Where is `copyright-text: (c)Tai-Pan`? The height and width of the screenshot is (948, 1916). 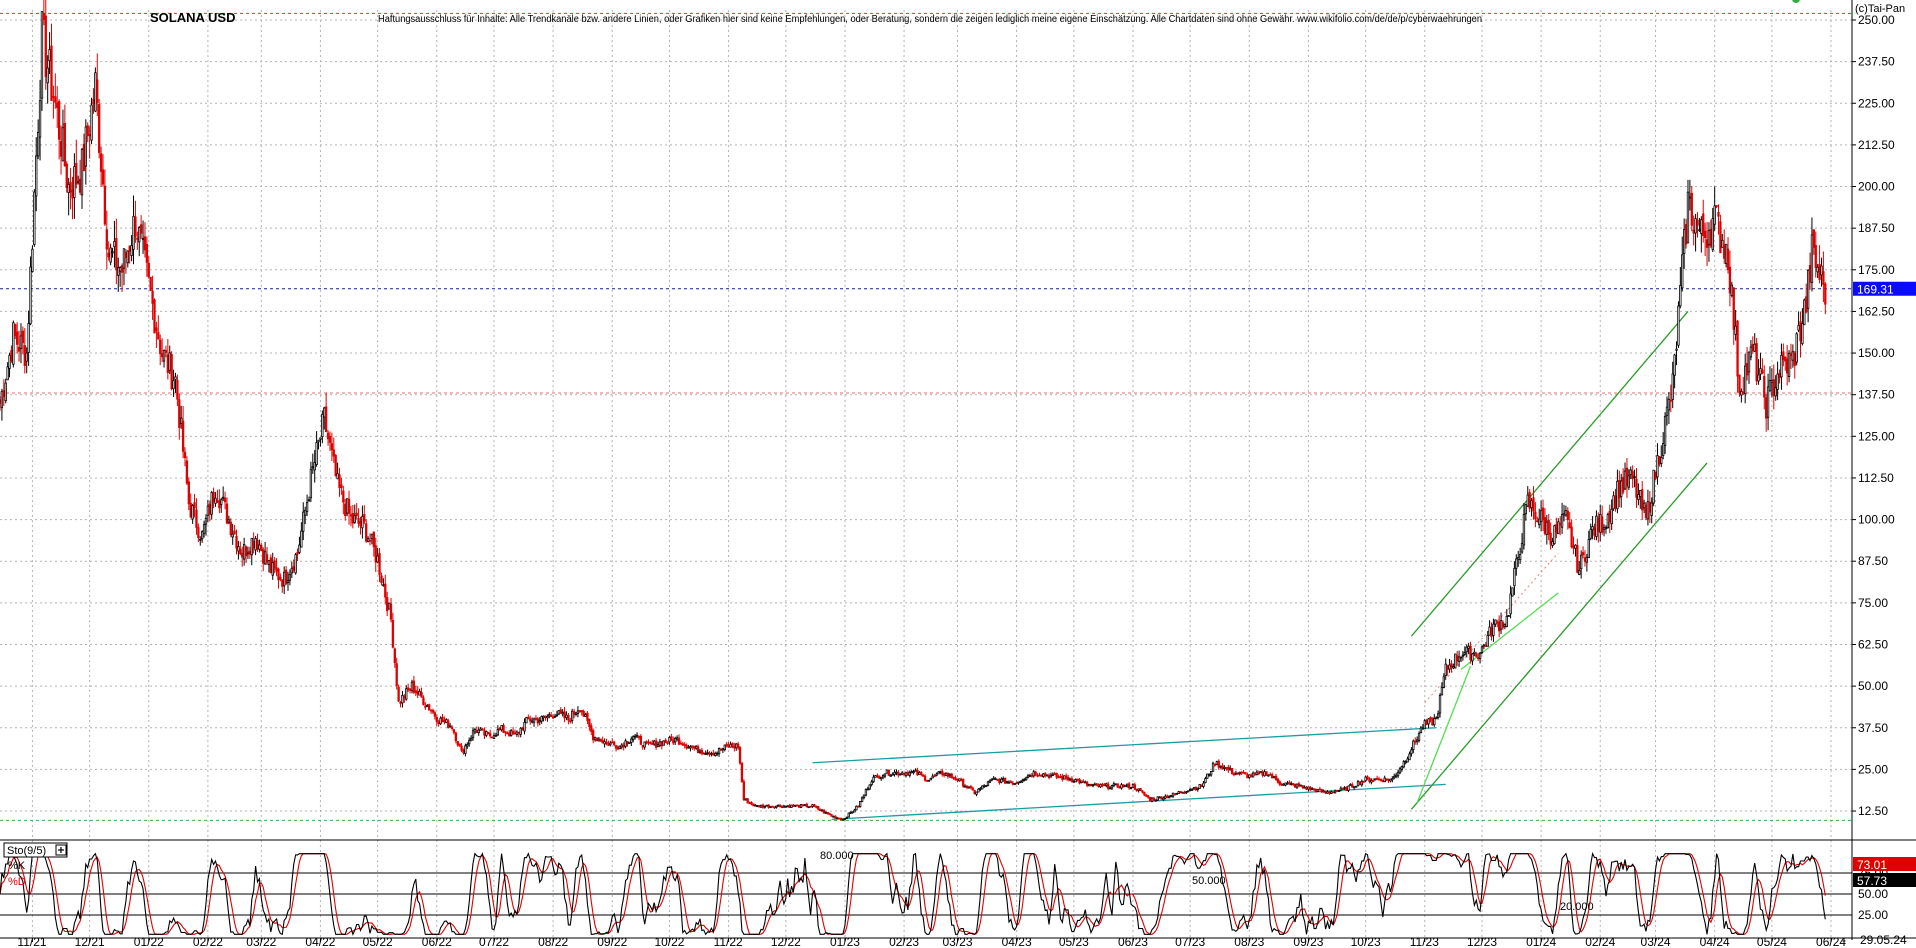 copyright-text: (c)Tai-Pan is located at coordinates (1880, 9).